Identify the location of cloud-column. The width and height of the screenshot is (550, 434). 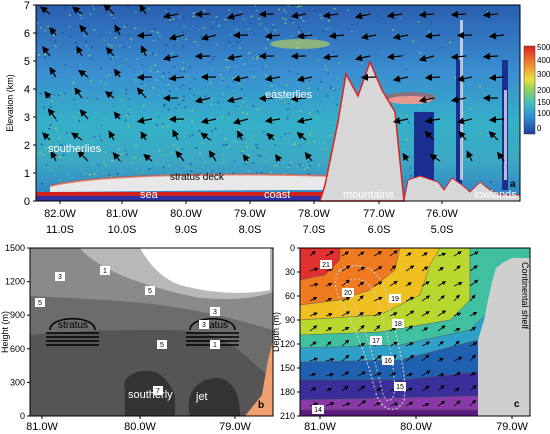
(505, 135).